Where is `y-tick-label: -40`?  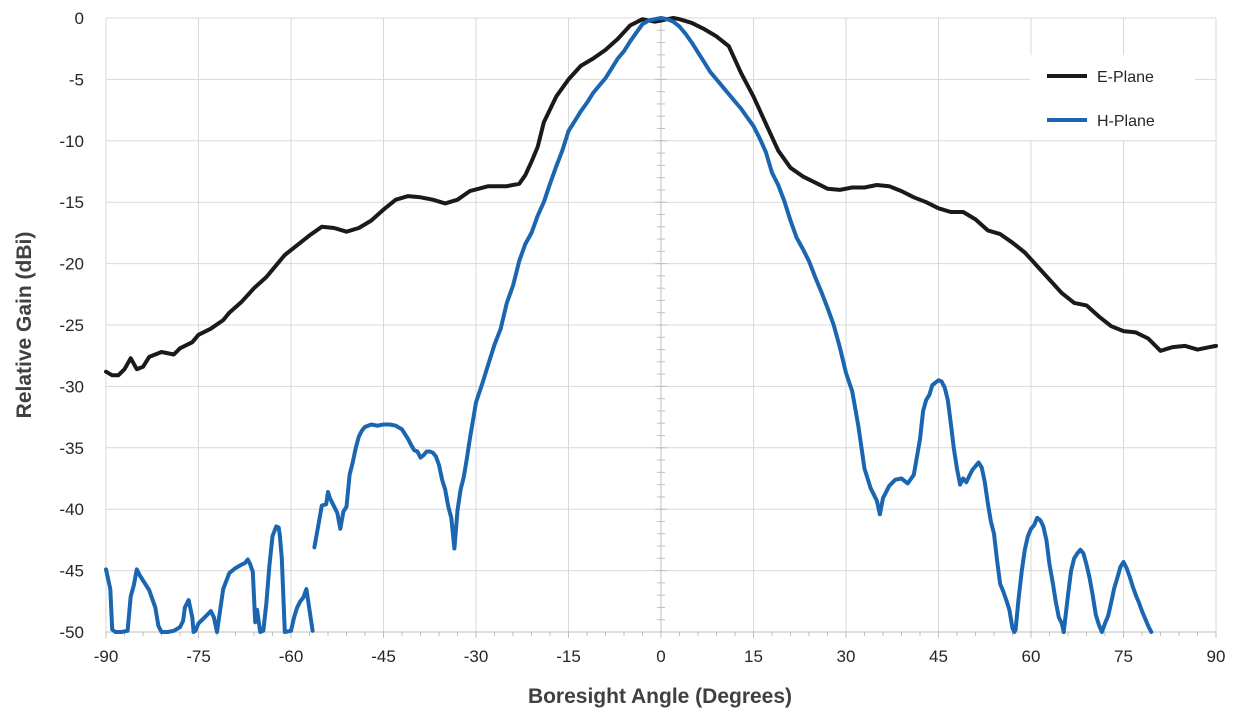
y-tick-label: -40 is located at coordinates (71, 509).